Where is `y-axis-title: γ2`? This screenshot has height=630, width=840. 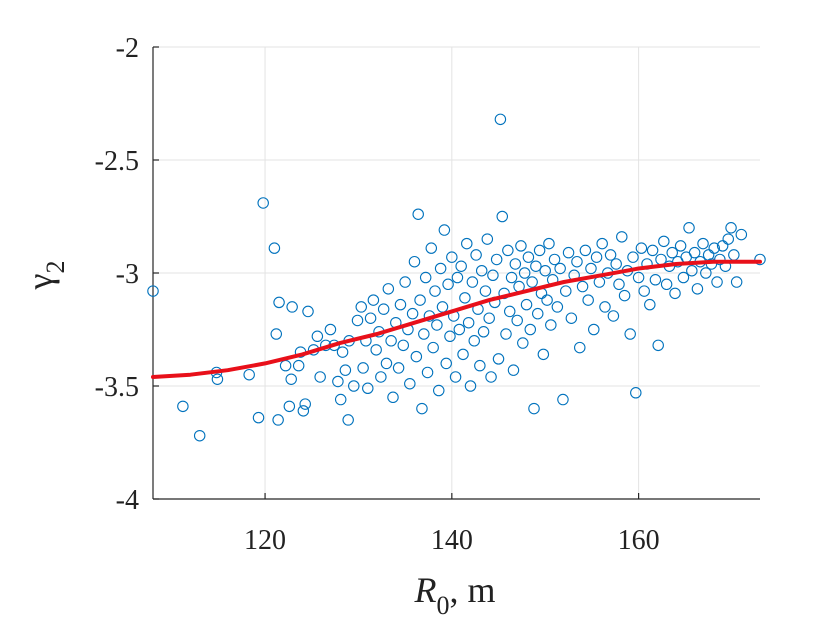 y-axis-title: γ2 is located at coordinates (45, 276).